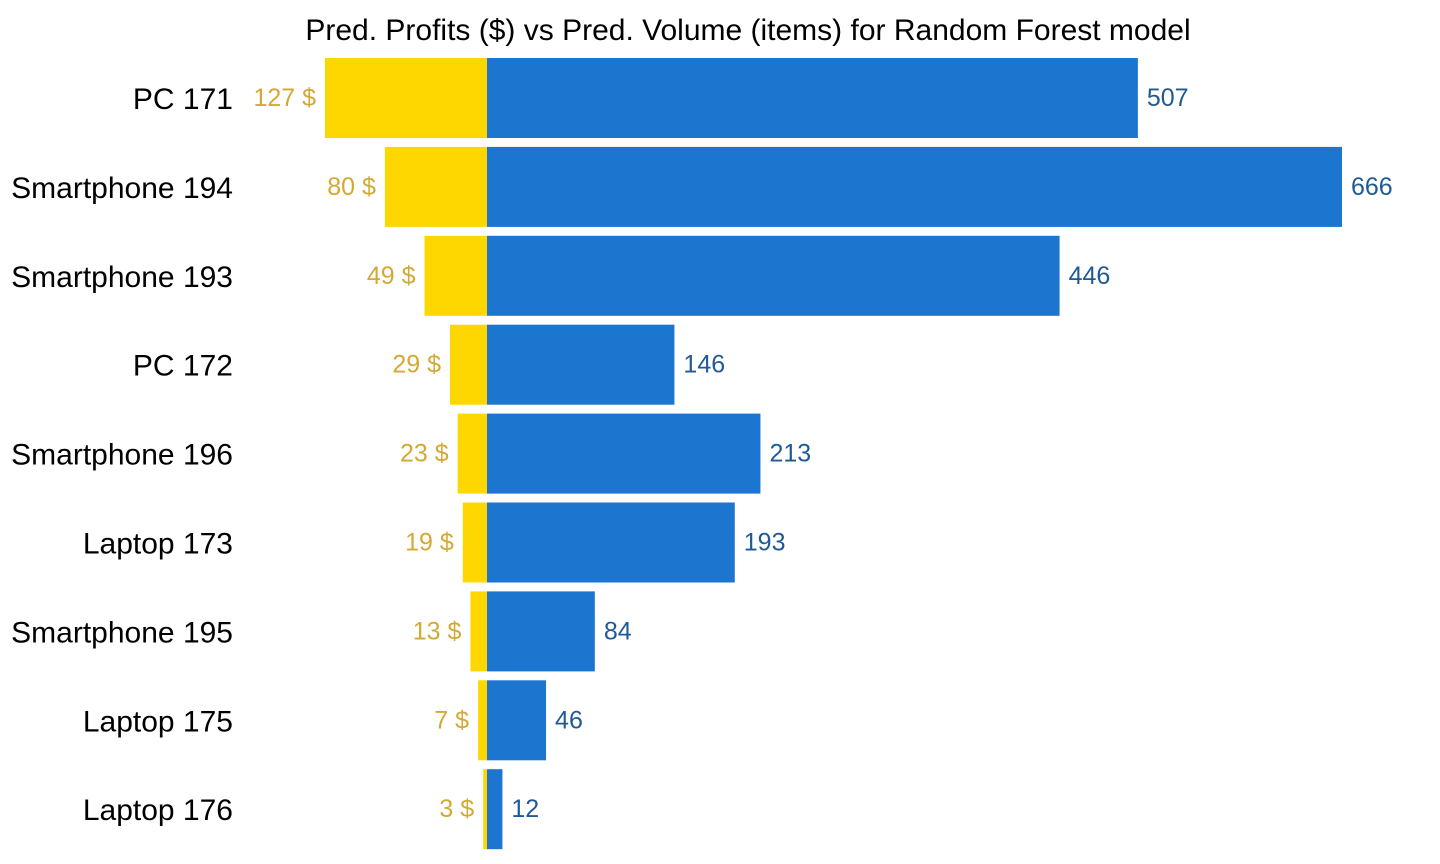  I want to click on profit-value-labels: 127 $ 80 $ 49 $ 29 $ 23 $ 19 $ 13 $ 7 $ 3 $, so click(363, 453).